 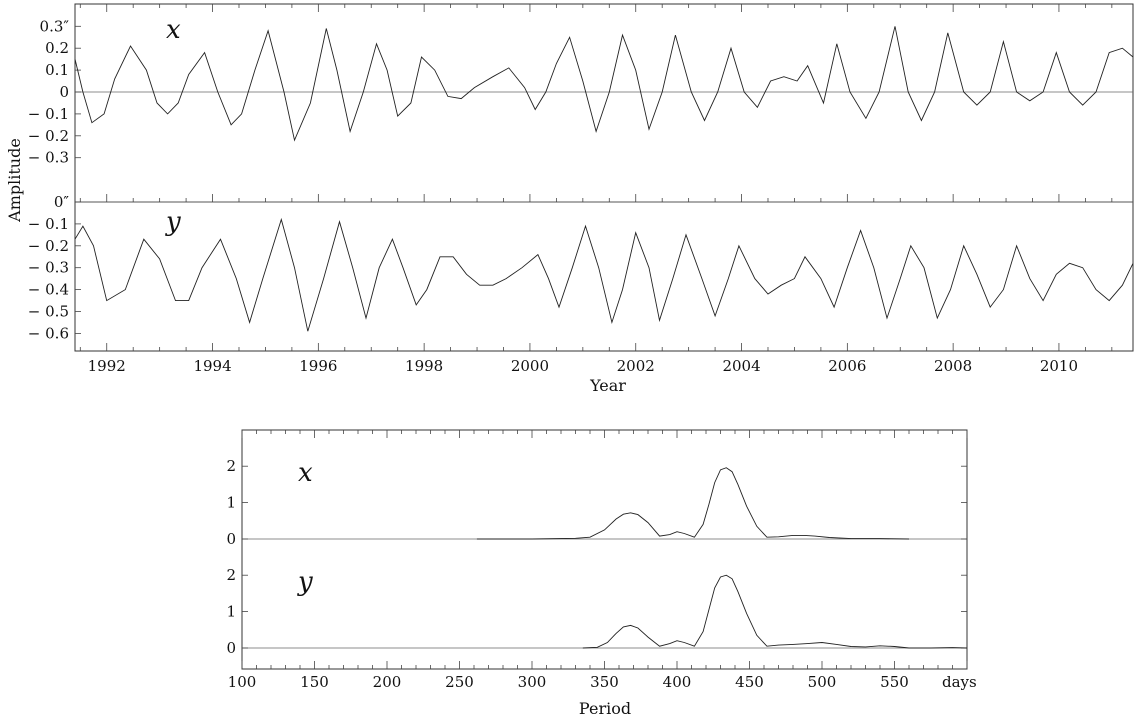 I want to click on spectrum-y-line, so click(x=775, y=611).